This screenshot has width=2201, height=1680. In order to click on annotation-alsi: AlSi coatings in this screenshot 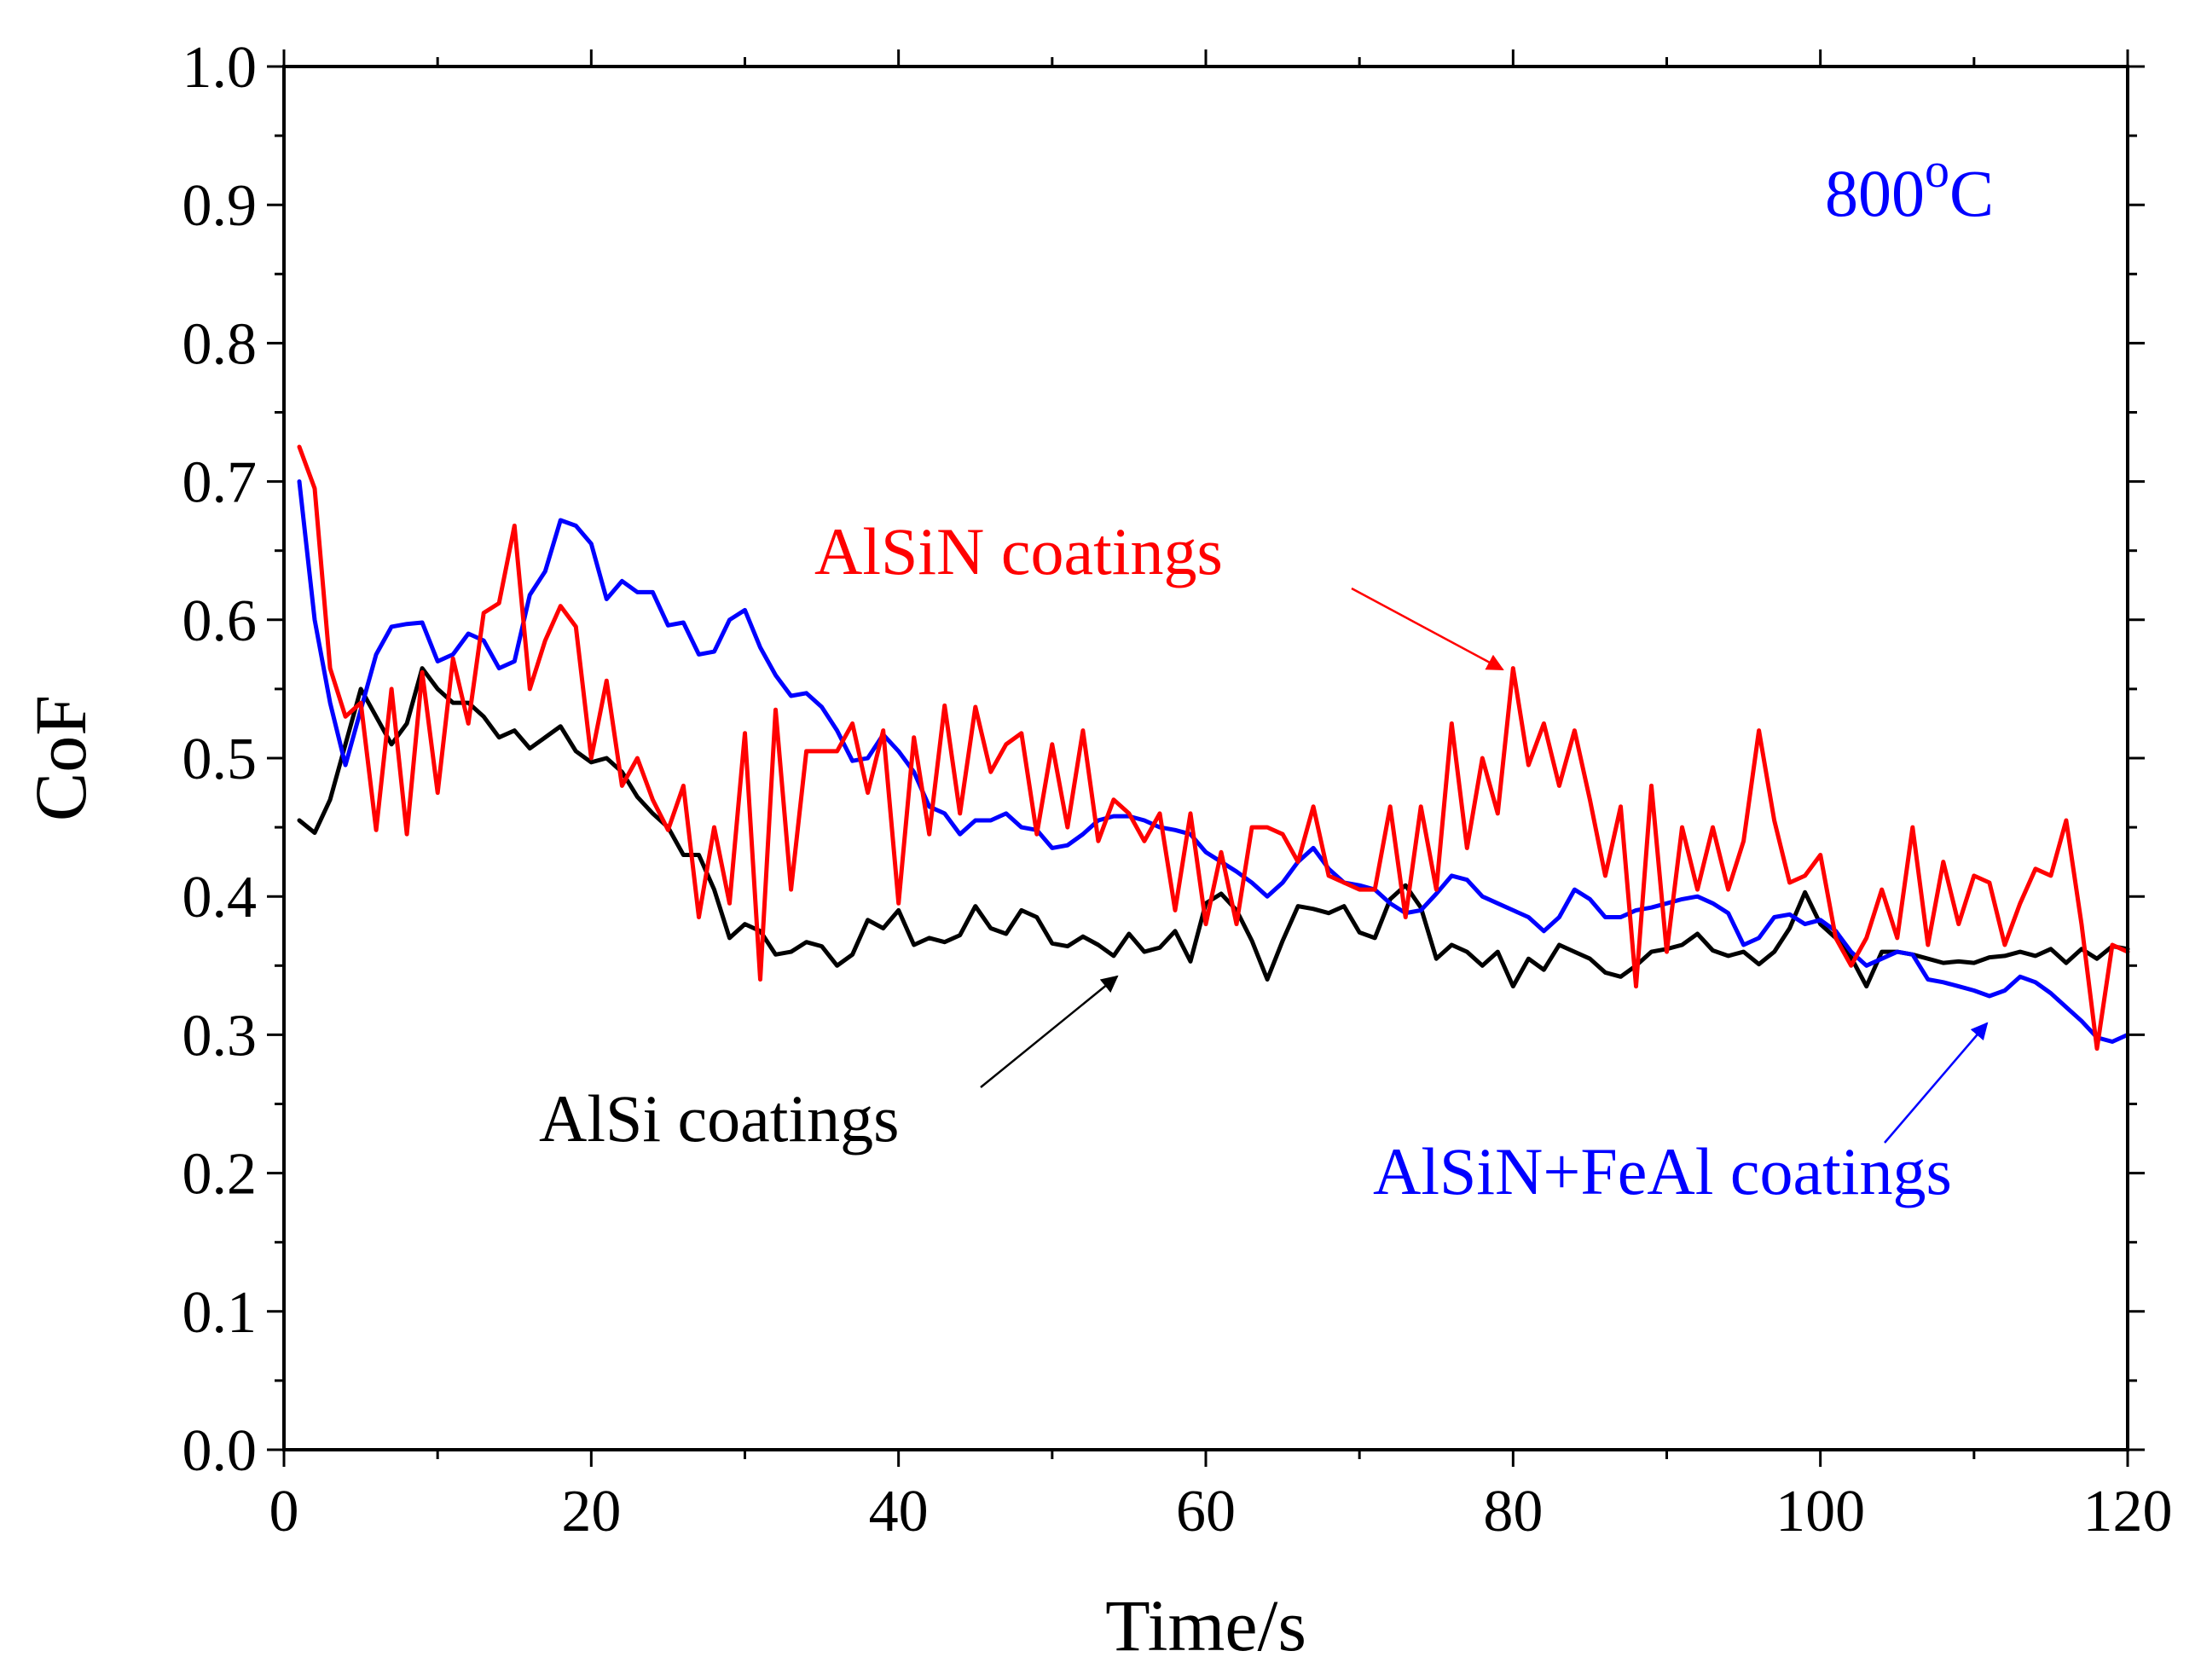, I will do `click(719, 1118)`.